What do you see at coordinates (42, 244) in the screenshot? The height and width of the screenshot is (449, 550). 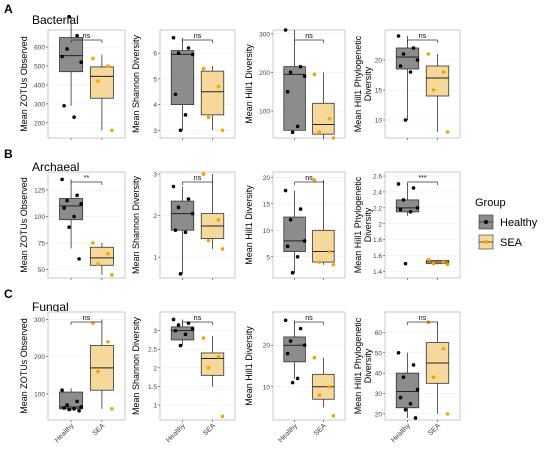 I see `y-tick-label: 75` at bounding box center [42, 244].